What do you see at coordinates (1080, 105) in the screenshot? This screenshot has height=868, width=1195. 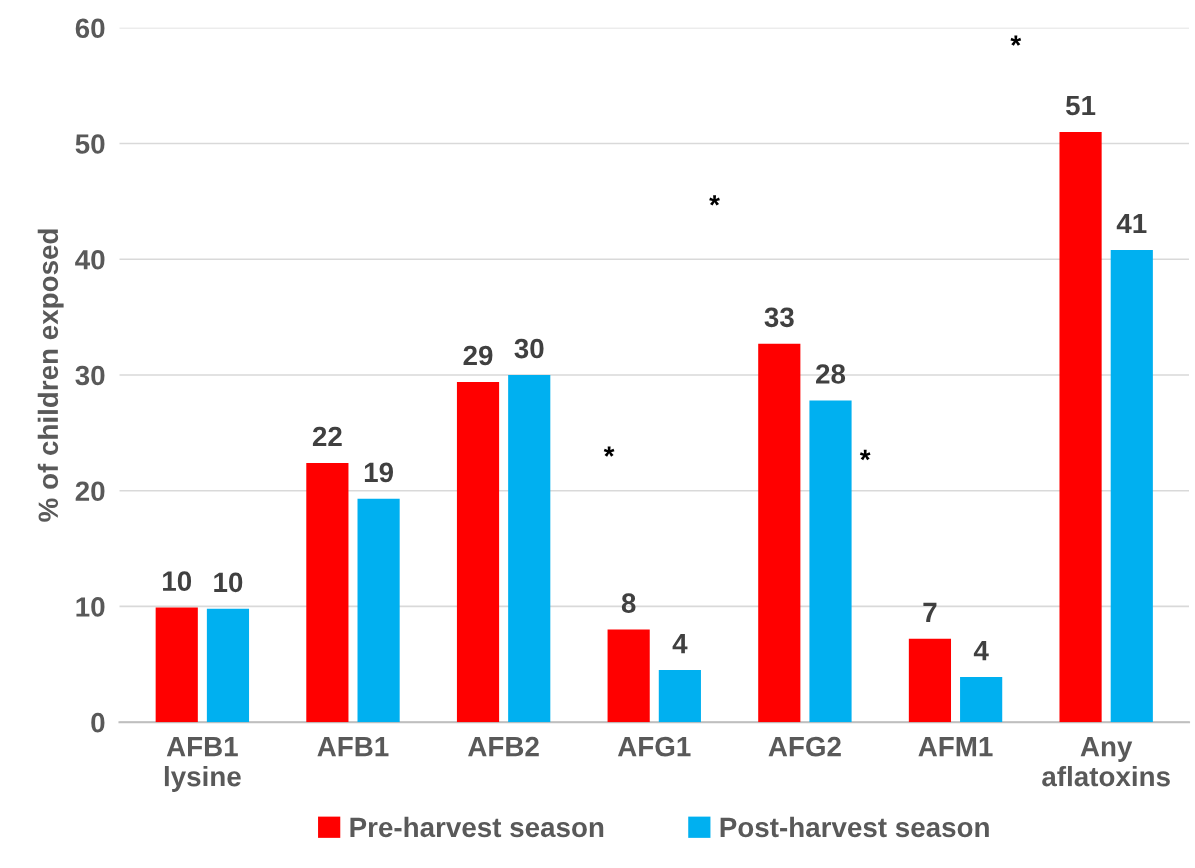 I see `data-label: 51` at bounding box center [1080, 105].